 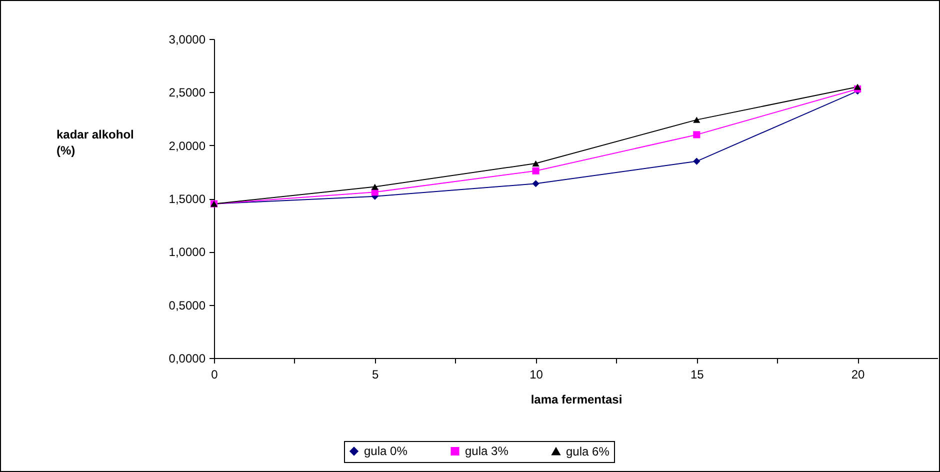 I want to click on y-tick-label: 2,5000, so click(x=187, y=93).